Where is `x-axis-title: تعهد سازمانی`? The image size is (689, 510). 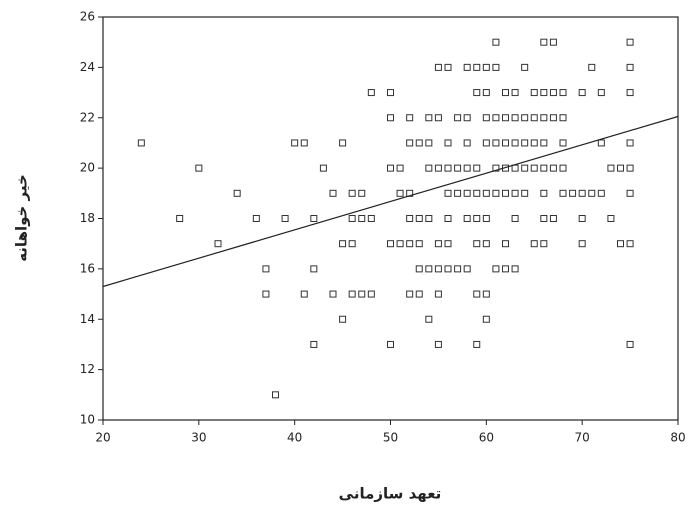
x-axis-title: تعهد سازمانی is located at coordinates (390, 494).